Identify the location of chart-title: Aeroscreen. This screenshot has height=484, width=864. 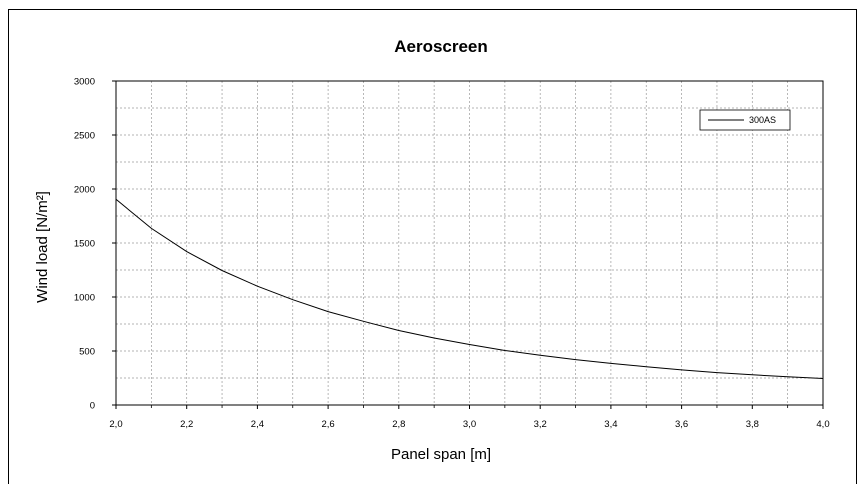
(441, 46).